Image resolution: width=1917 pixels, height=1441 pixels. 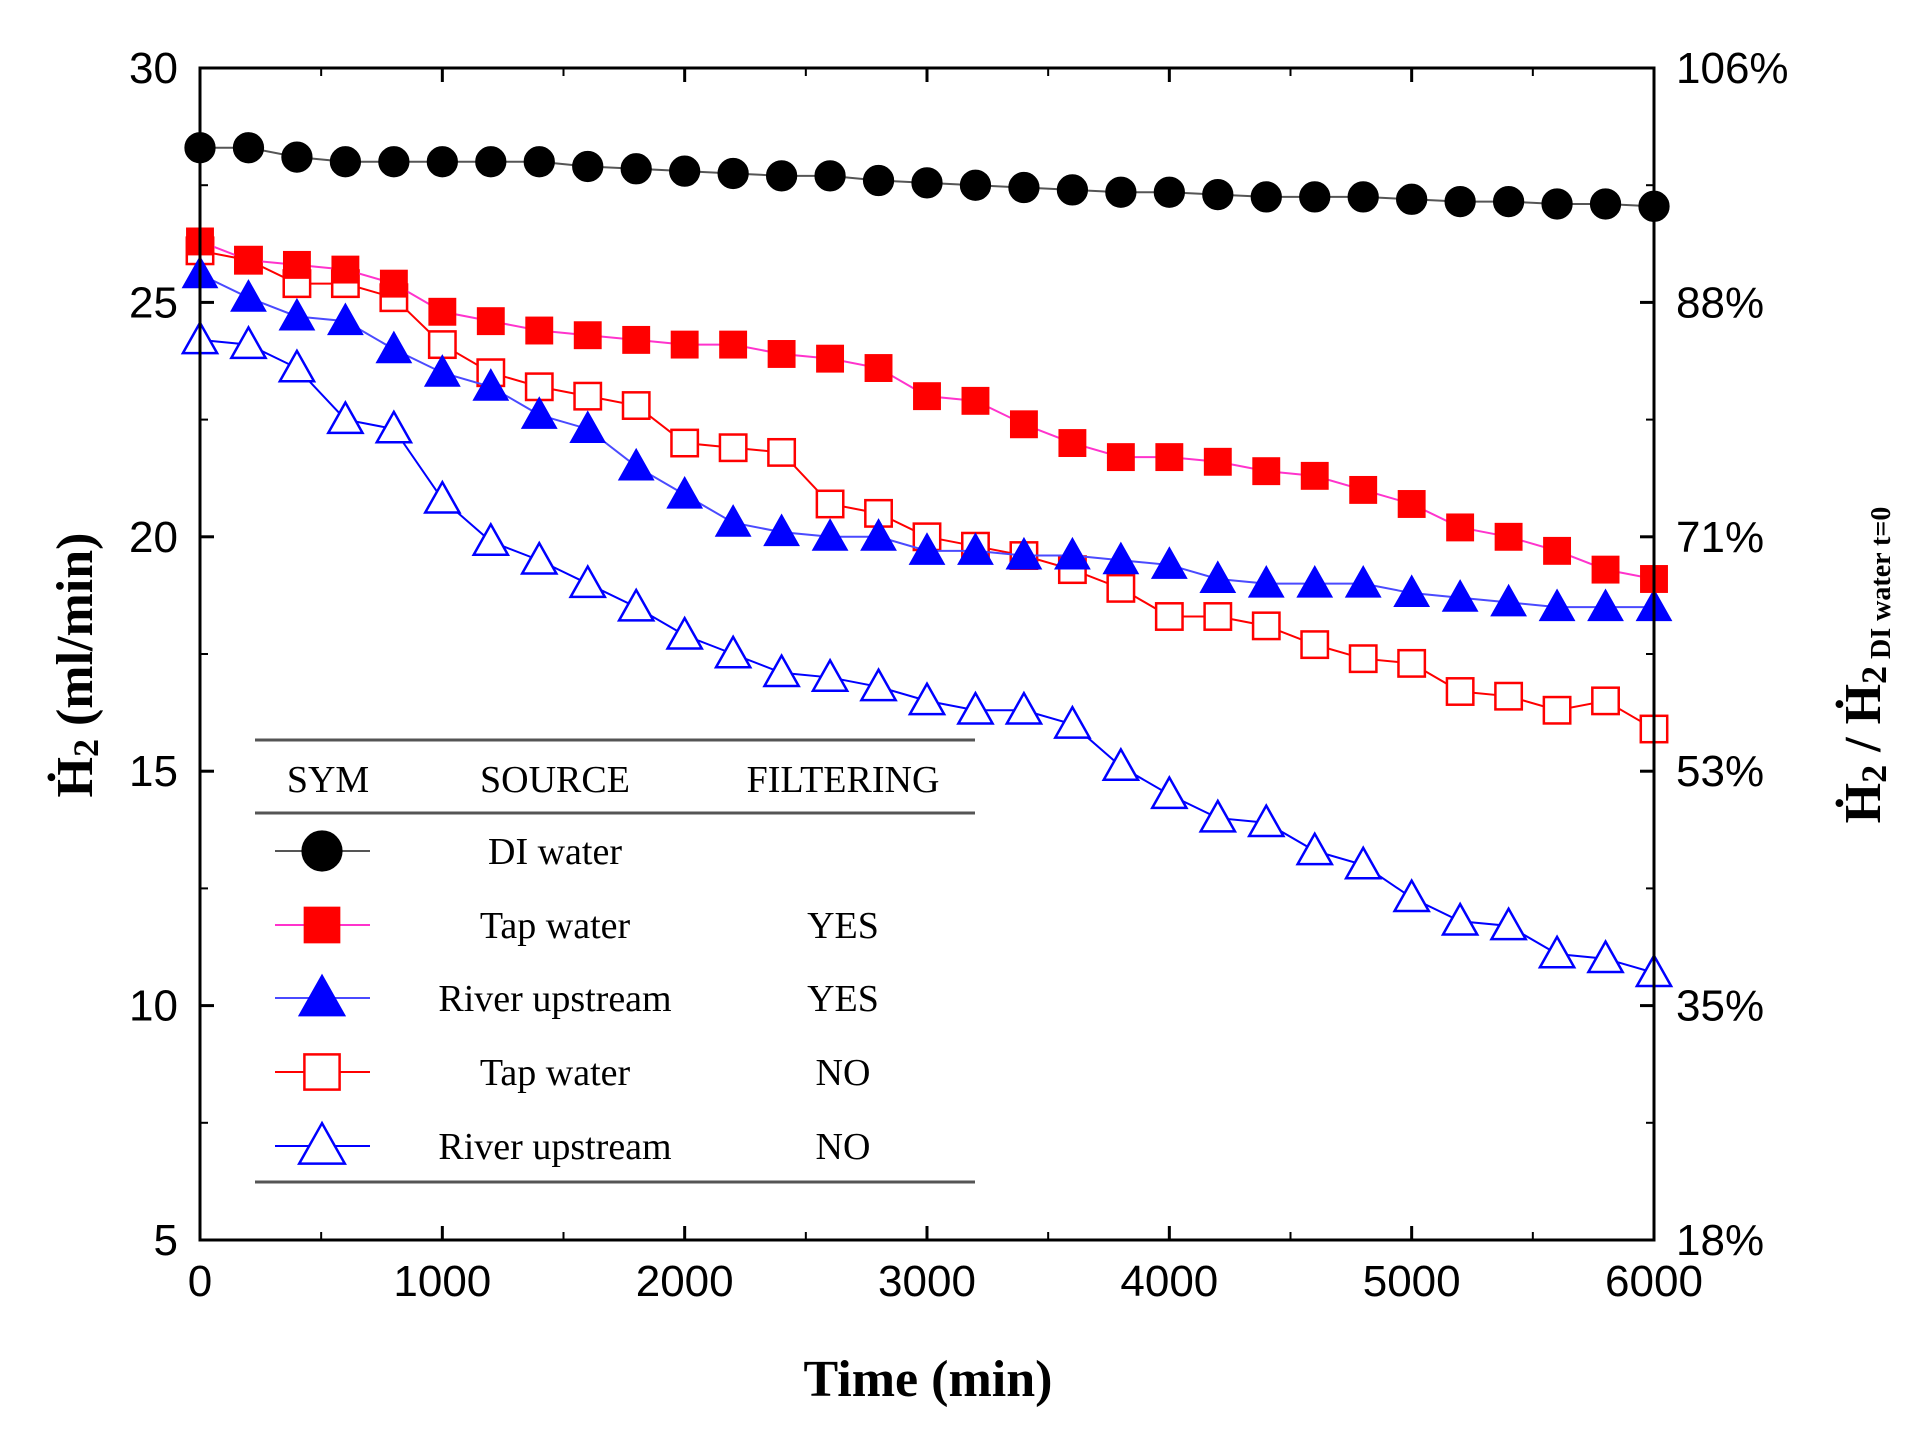 What do you see at coordinates (927, 1281) in the screenshot?
I see `x-tick-label: 3000` at bounding box center [927, 1281].